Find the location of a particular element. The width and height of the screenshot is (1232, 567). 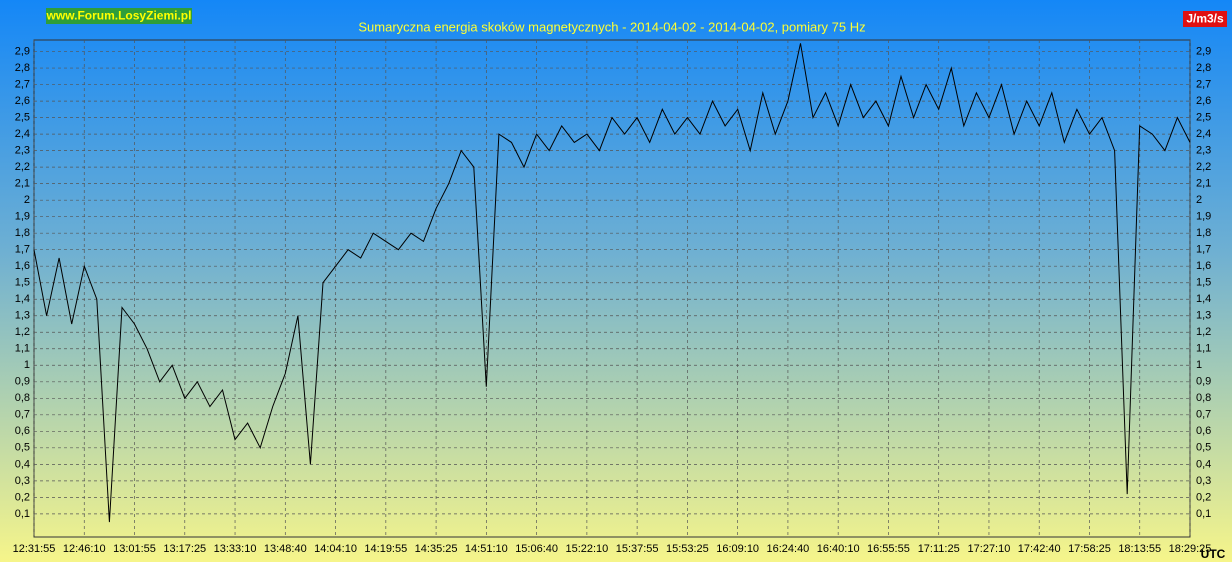

x-unit: UTC is located at coordinates (1213, 554).